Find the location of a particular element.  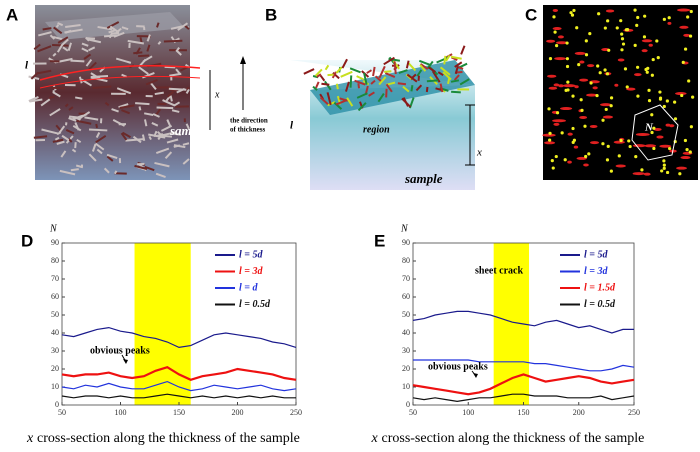

sample-label: sample is located at coordinates (423, 178).